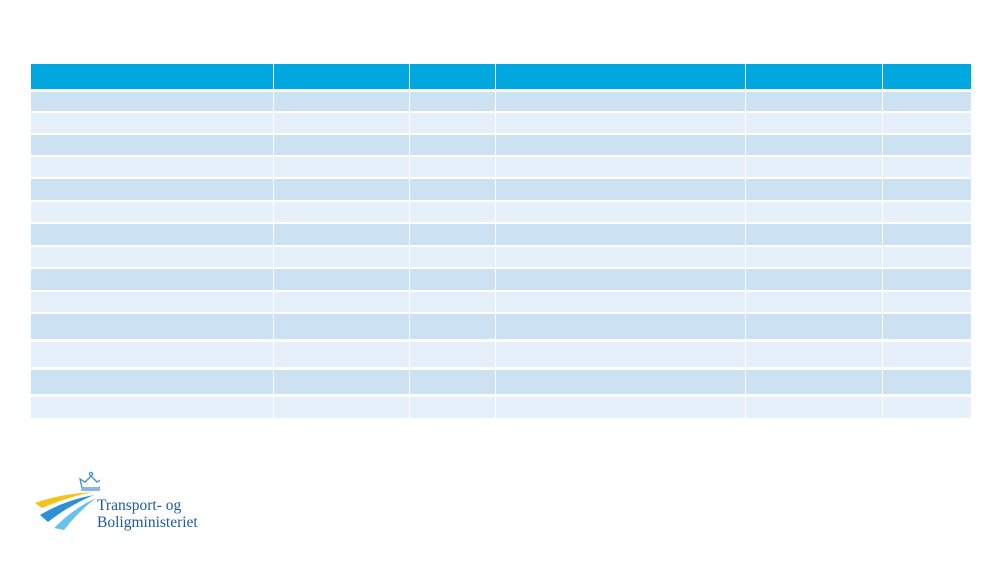 The height and width of the screenshot is (563, 1000). I want to click on streak-blue, so click(67, 508).